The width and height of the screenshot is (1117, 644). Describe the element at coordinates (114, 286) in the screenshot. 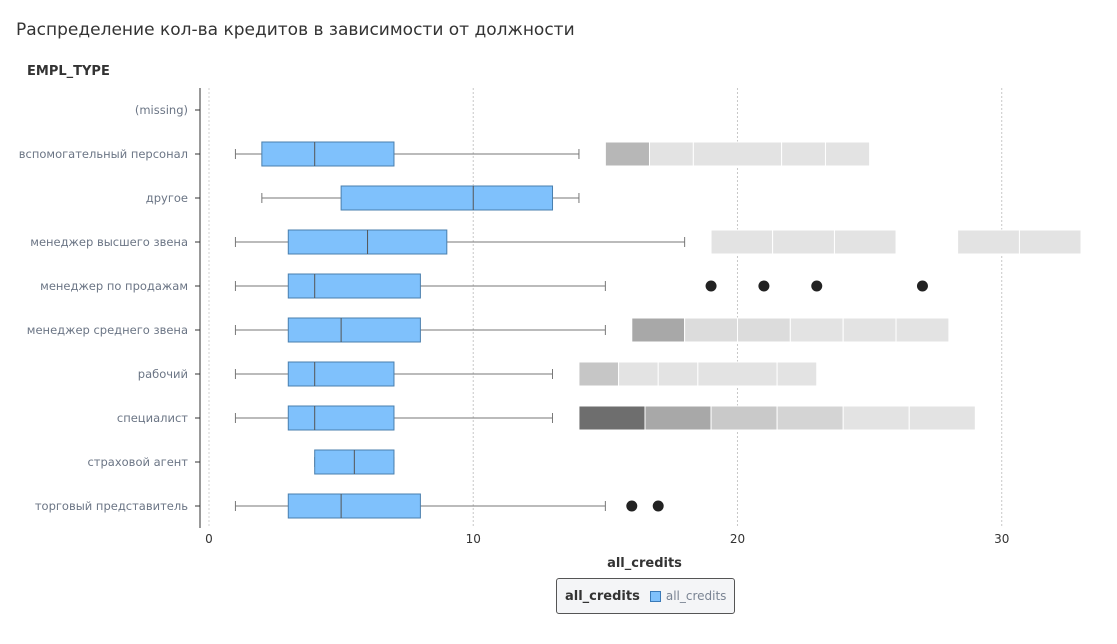

I see `y-tick-label: менеджер по продажам` at that location.